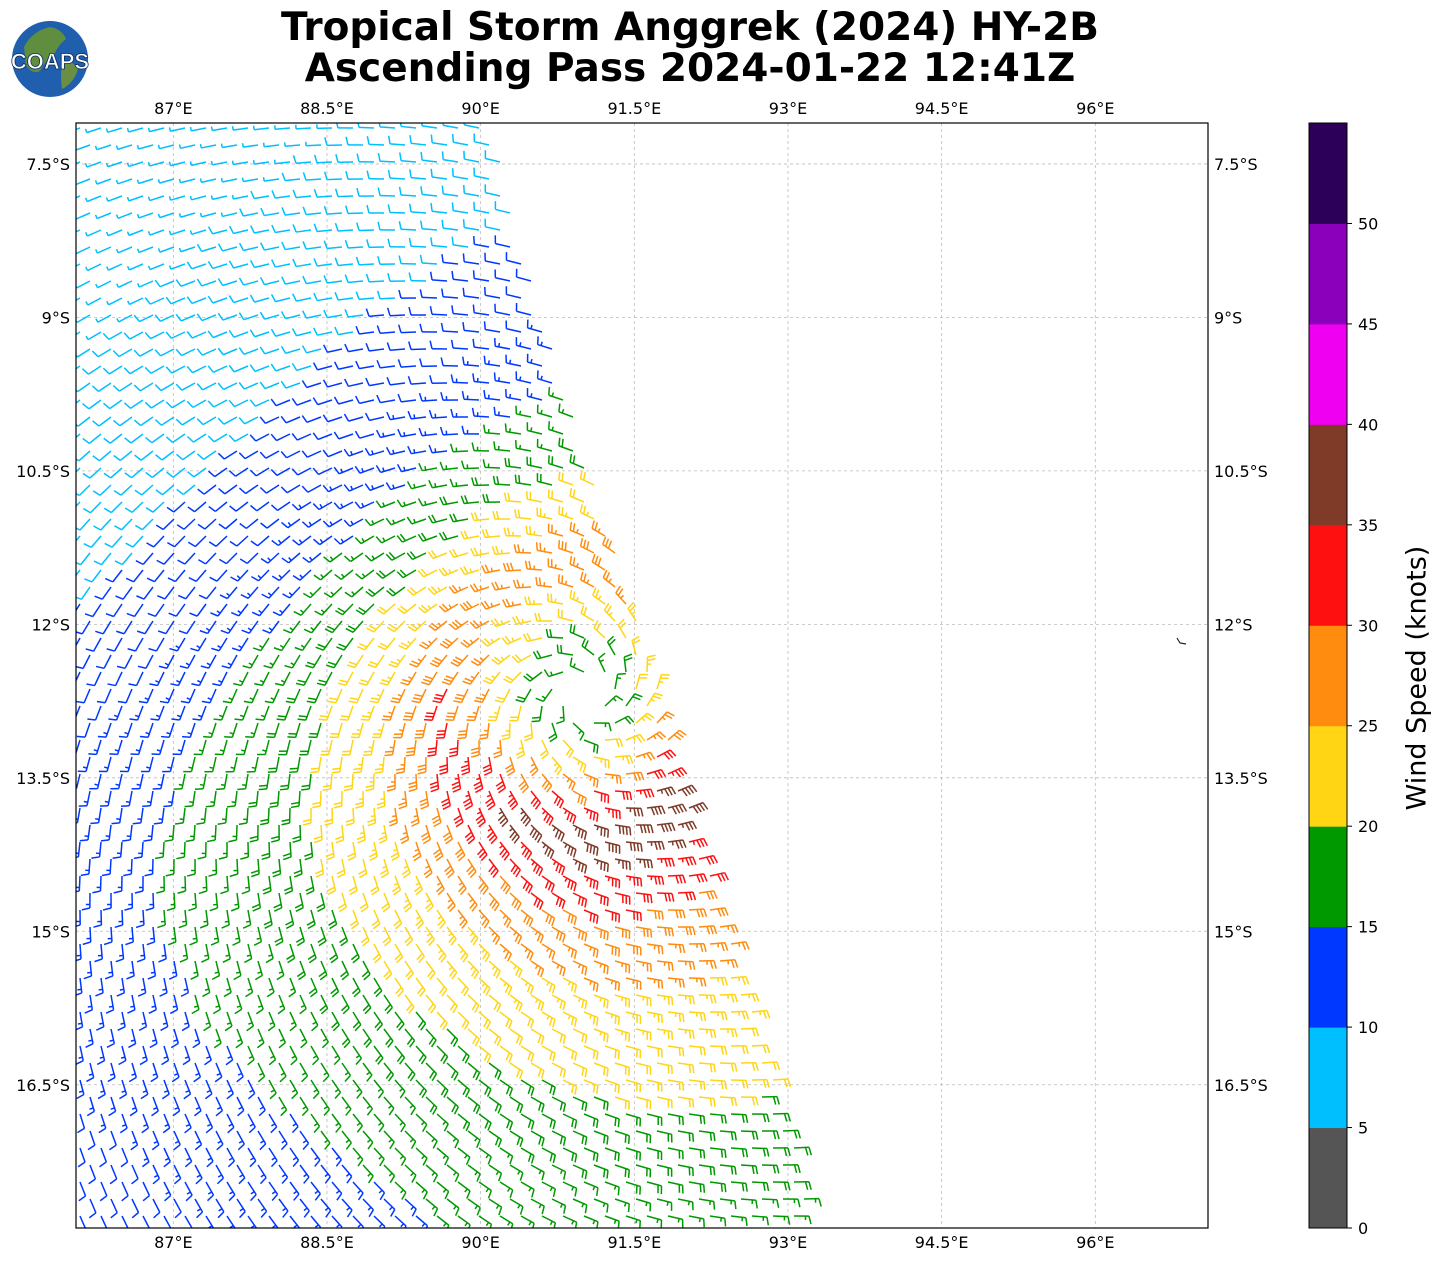 The height and width of the screenshot is (1264, 1446). I want to click on lat-tick-label-right: 10.5°S, so click(1241, 471).